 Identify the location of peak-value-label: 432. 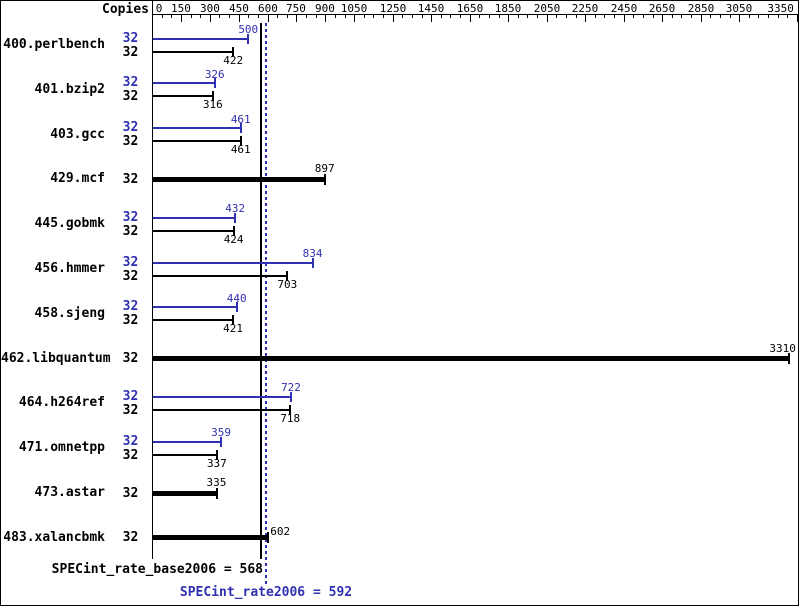
(235, 209).